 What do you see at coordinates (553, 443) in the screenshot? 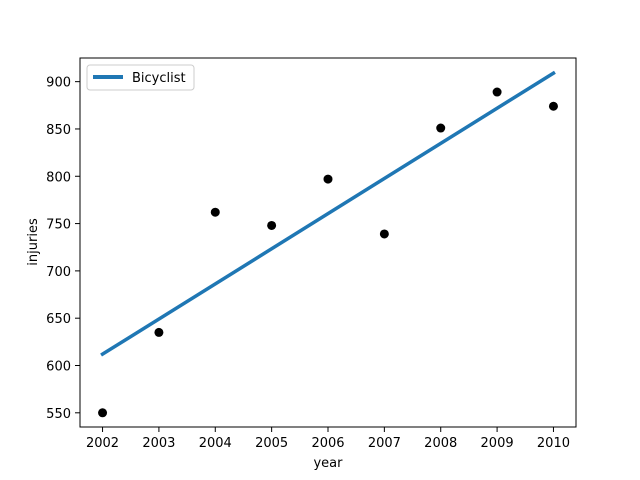
I see `x-tick-label: 2010` at bounding box center [553, 443].